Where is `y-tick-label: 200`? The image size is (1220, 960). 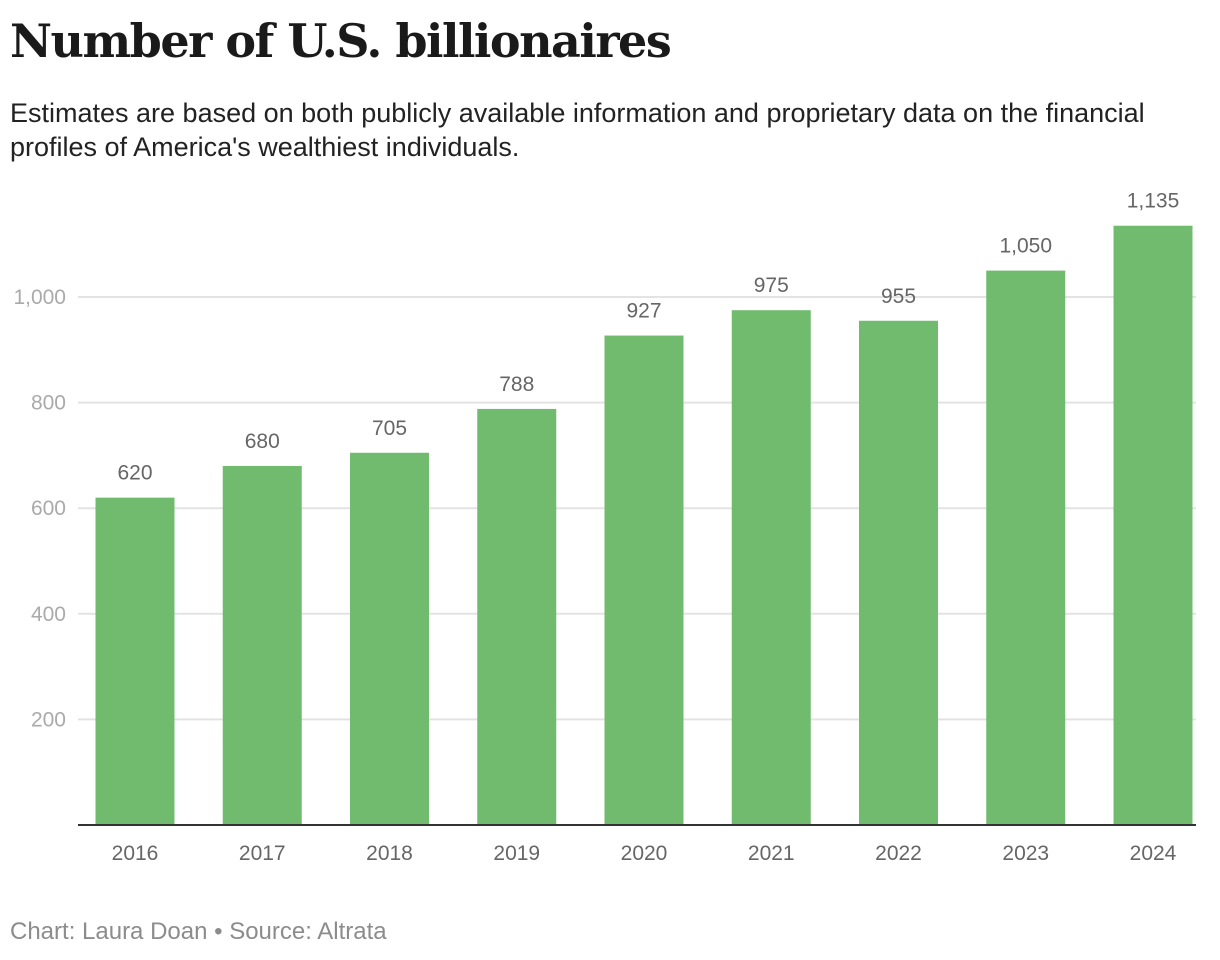 y-tick-label: 200 is located at coordinates (48, 719).